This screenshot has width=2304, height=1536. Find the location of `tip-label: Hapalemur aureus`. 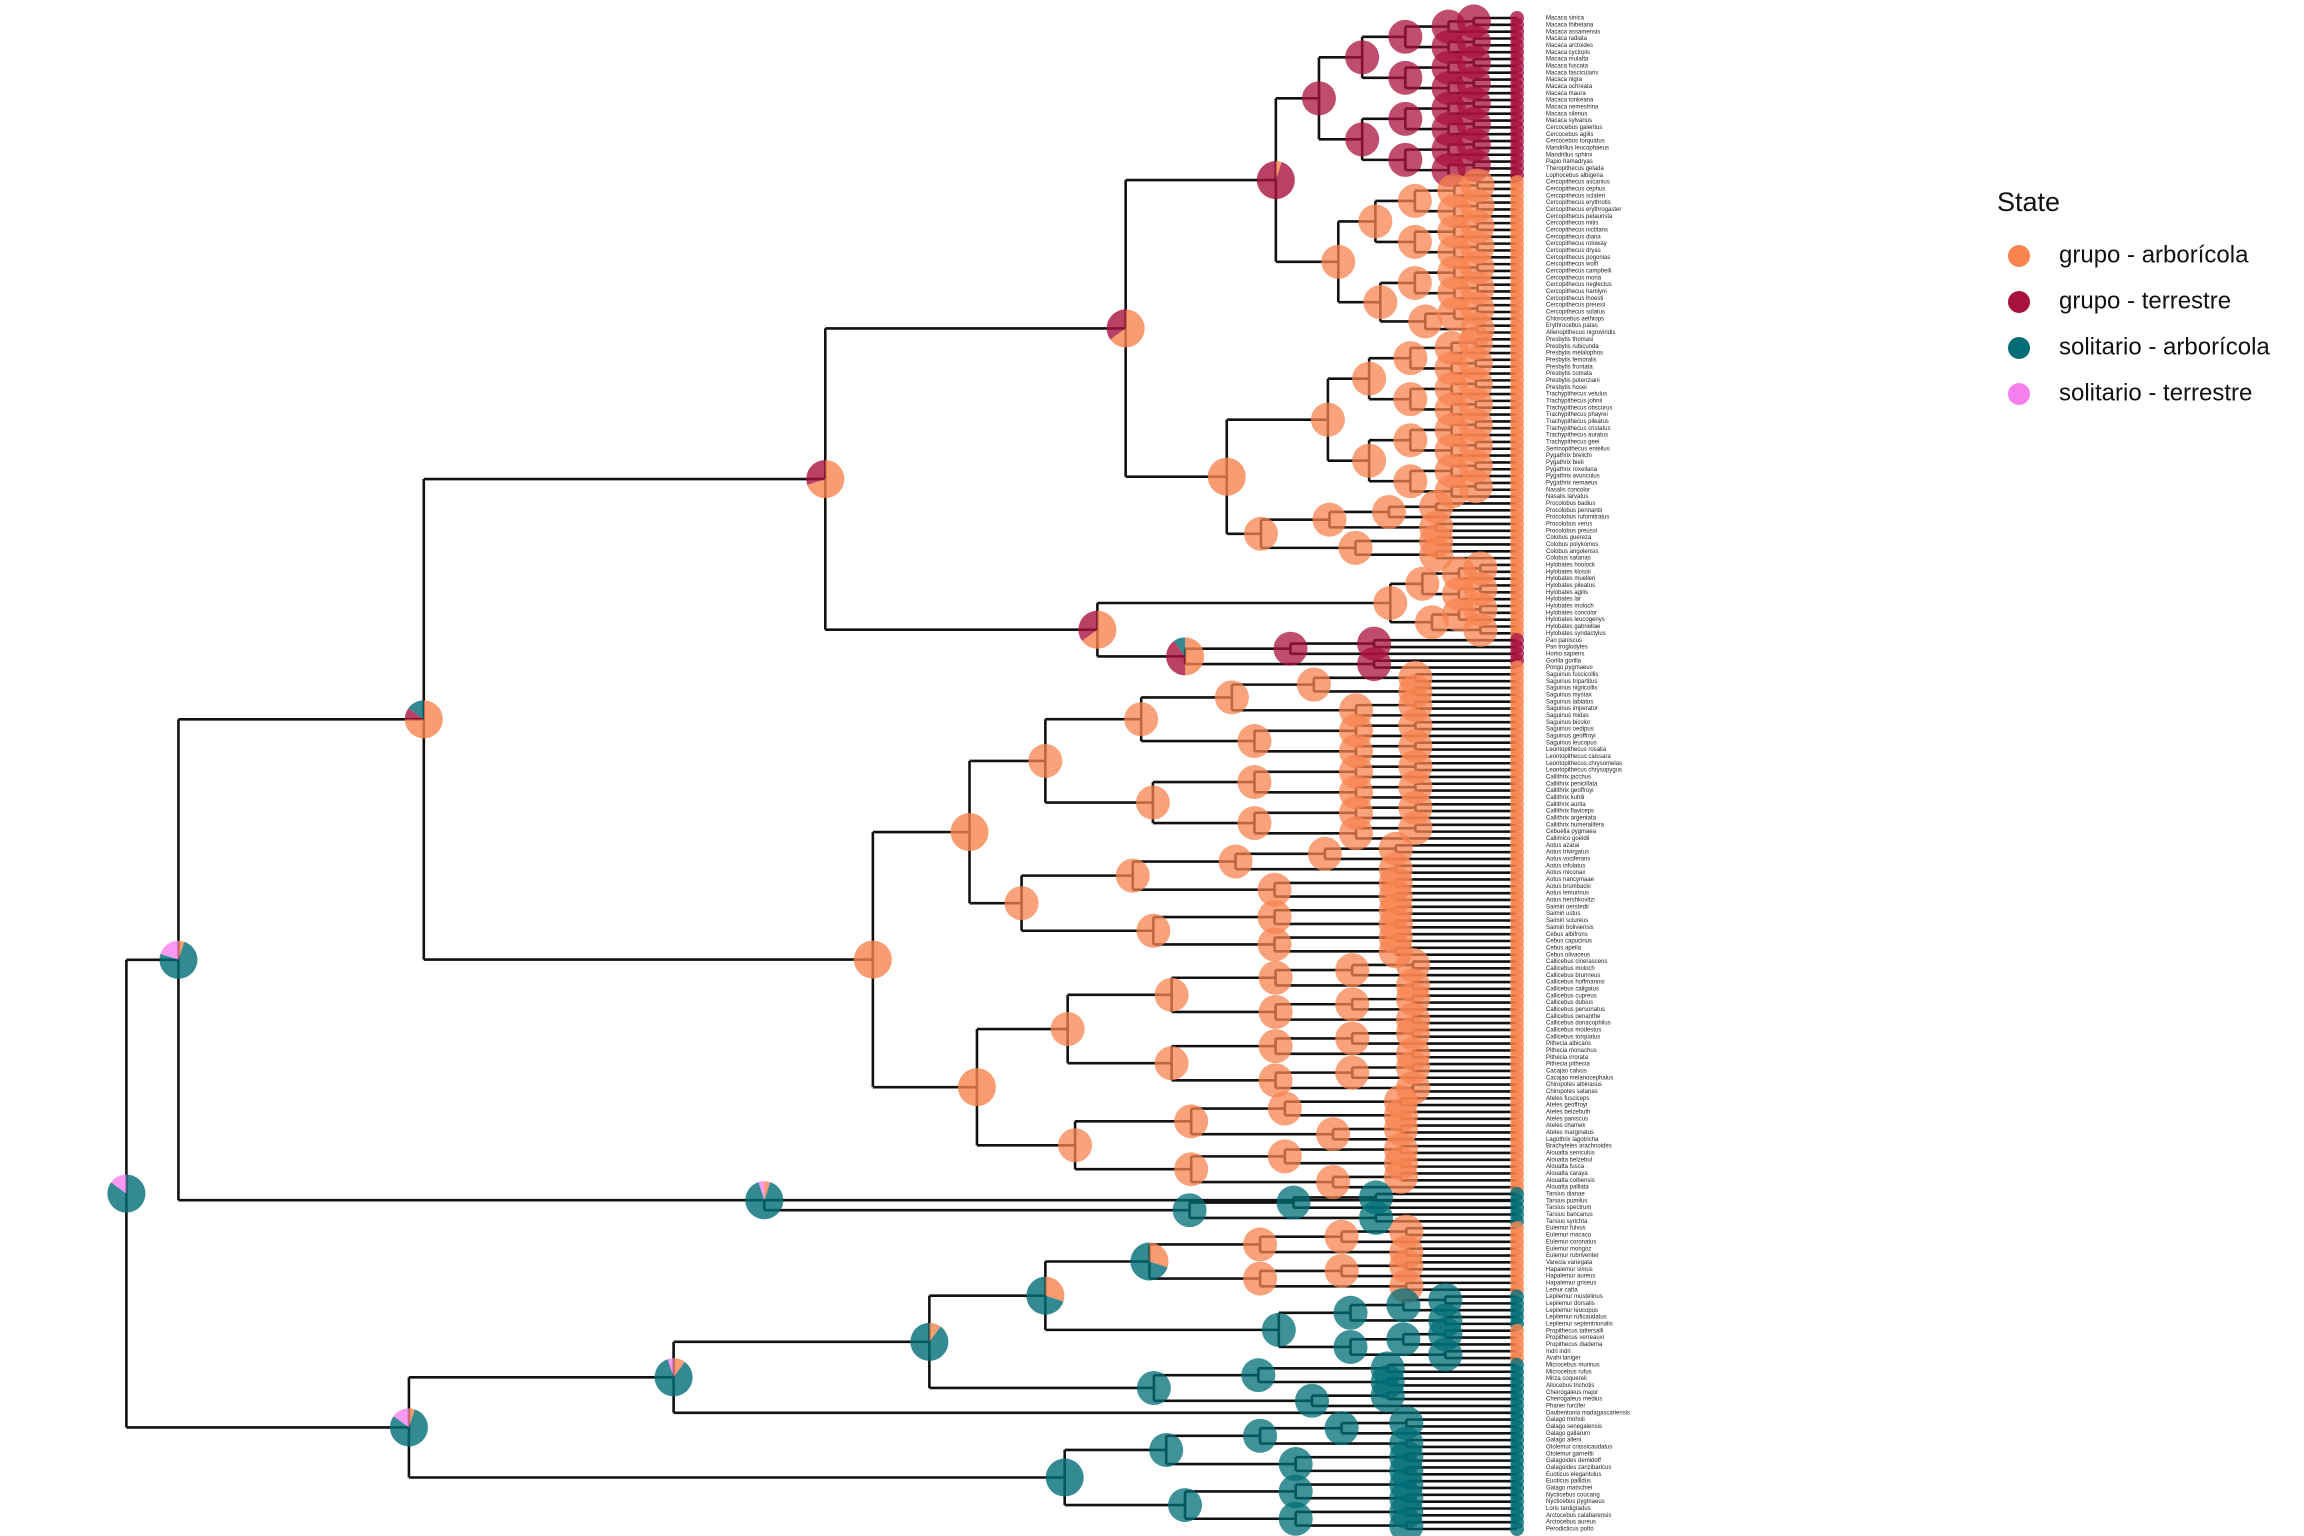

tip-label: Hapalemur aureus is located at coordinates (1570, 1277).